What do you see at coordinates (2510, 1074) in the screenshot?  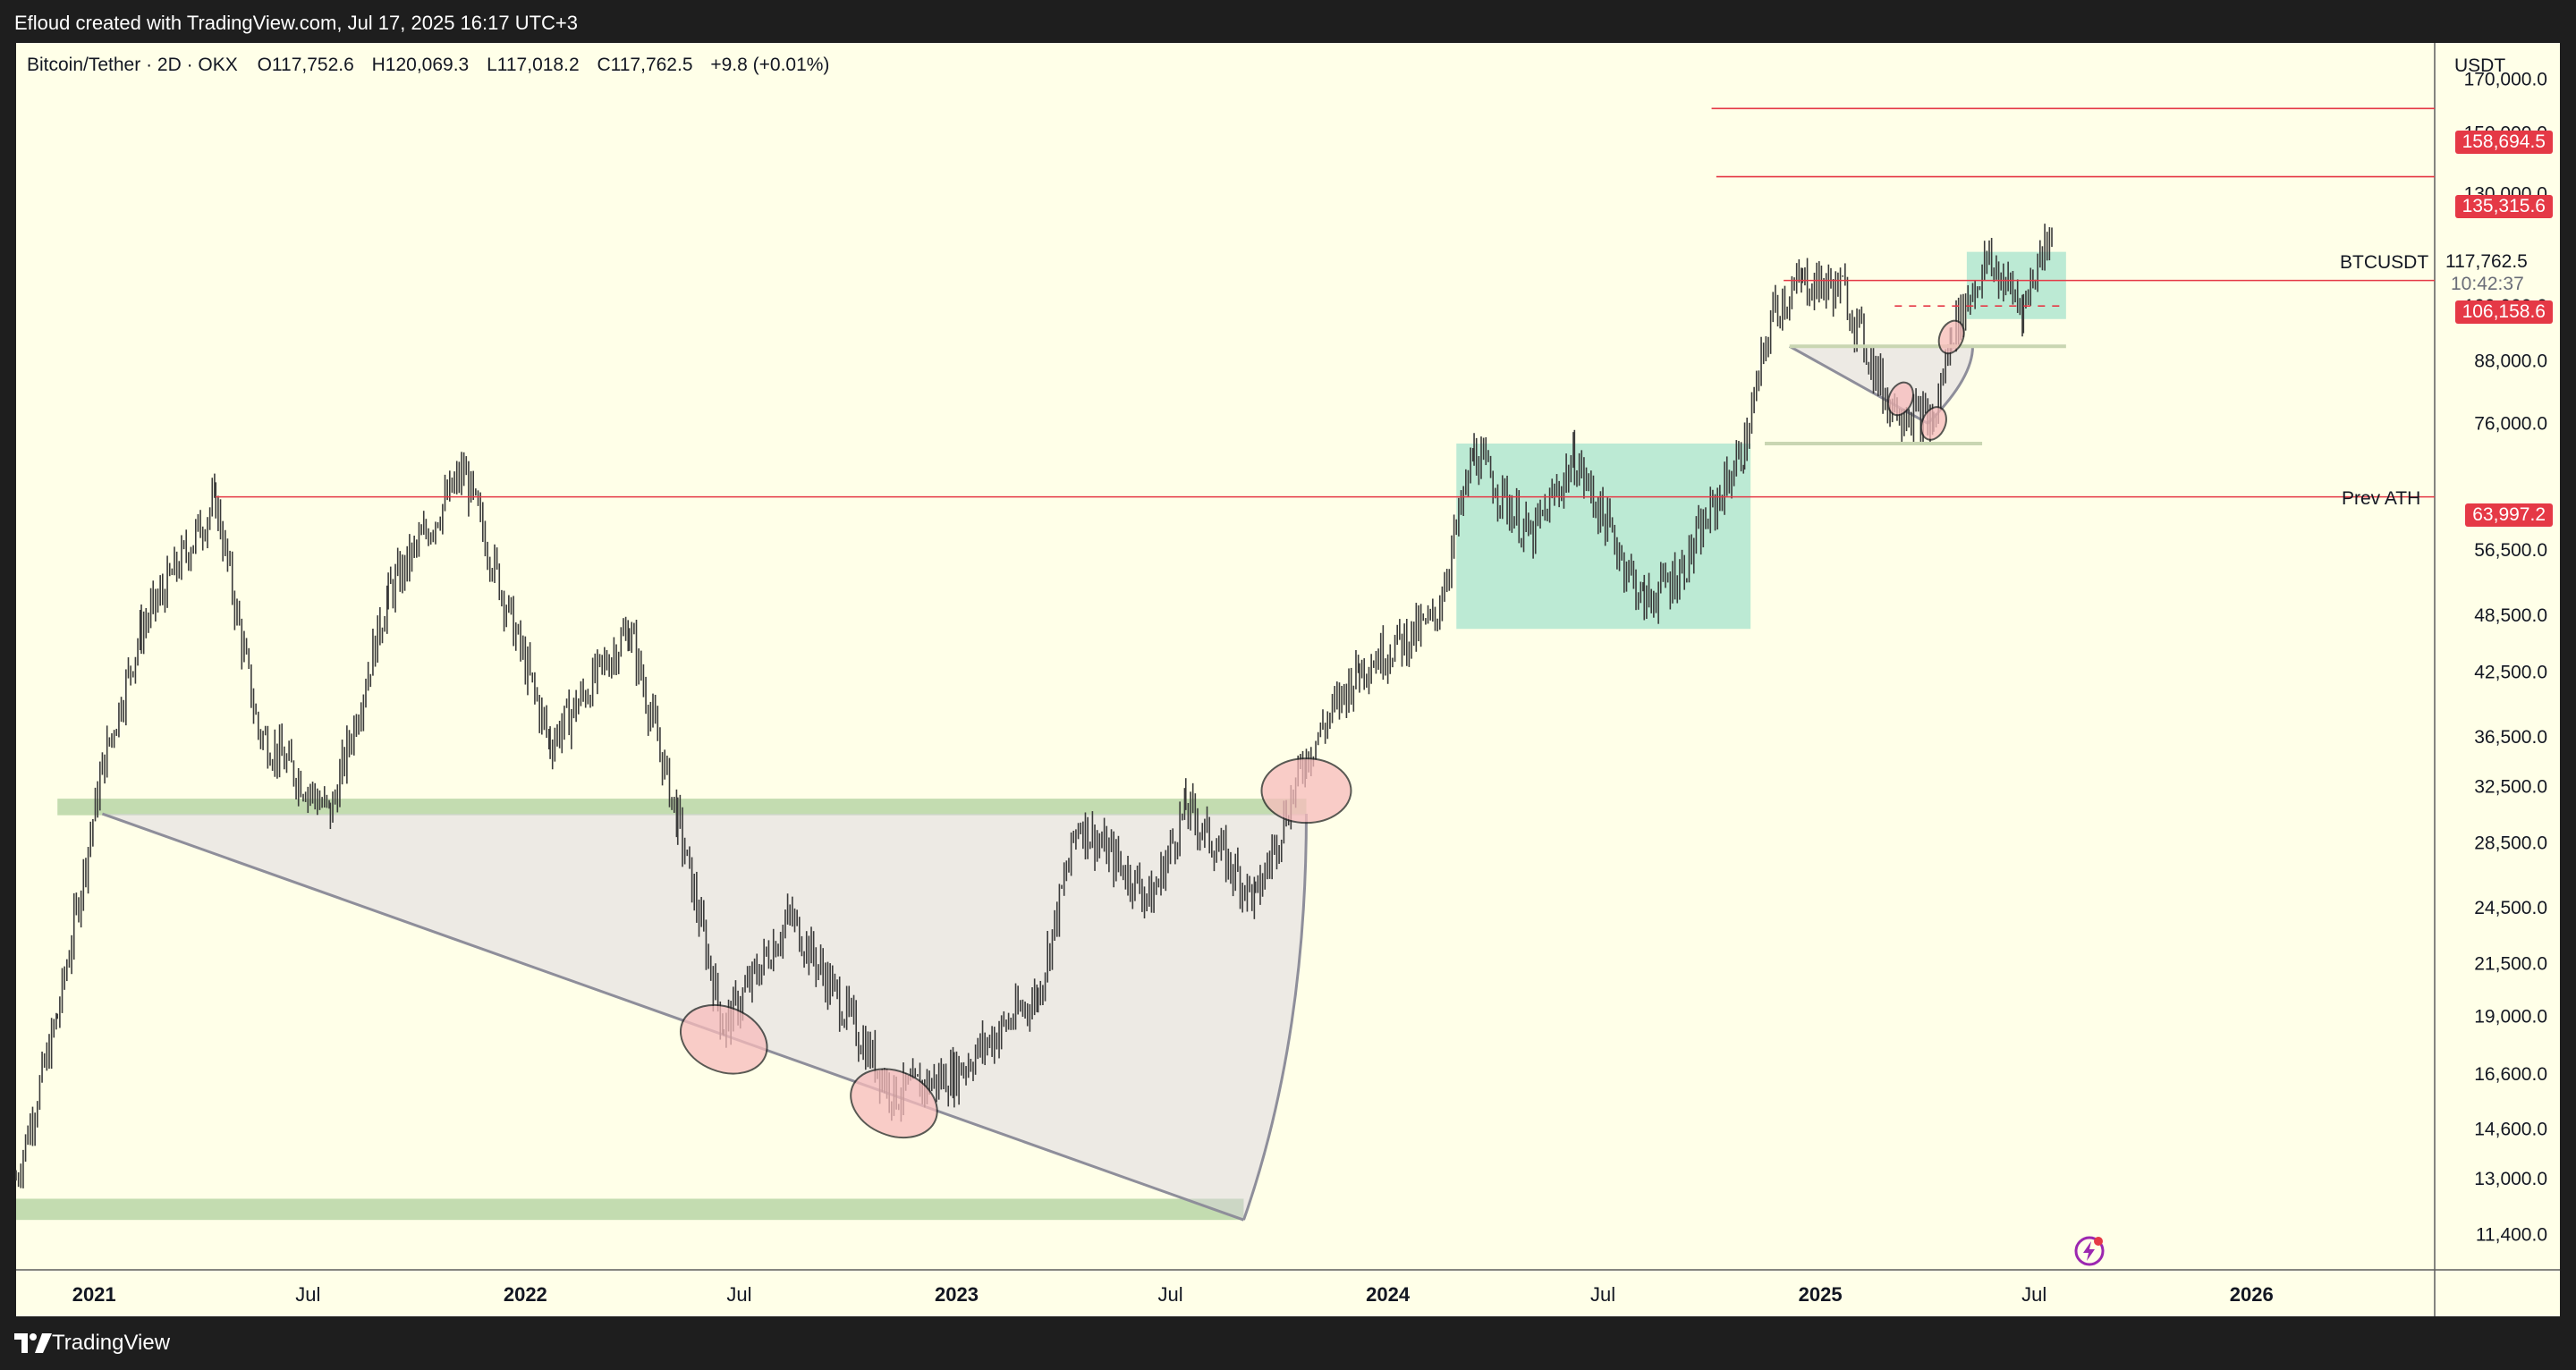 I see `price-tick-label: 16,600.0` at bounding box center [2510, 1074].